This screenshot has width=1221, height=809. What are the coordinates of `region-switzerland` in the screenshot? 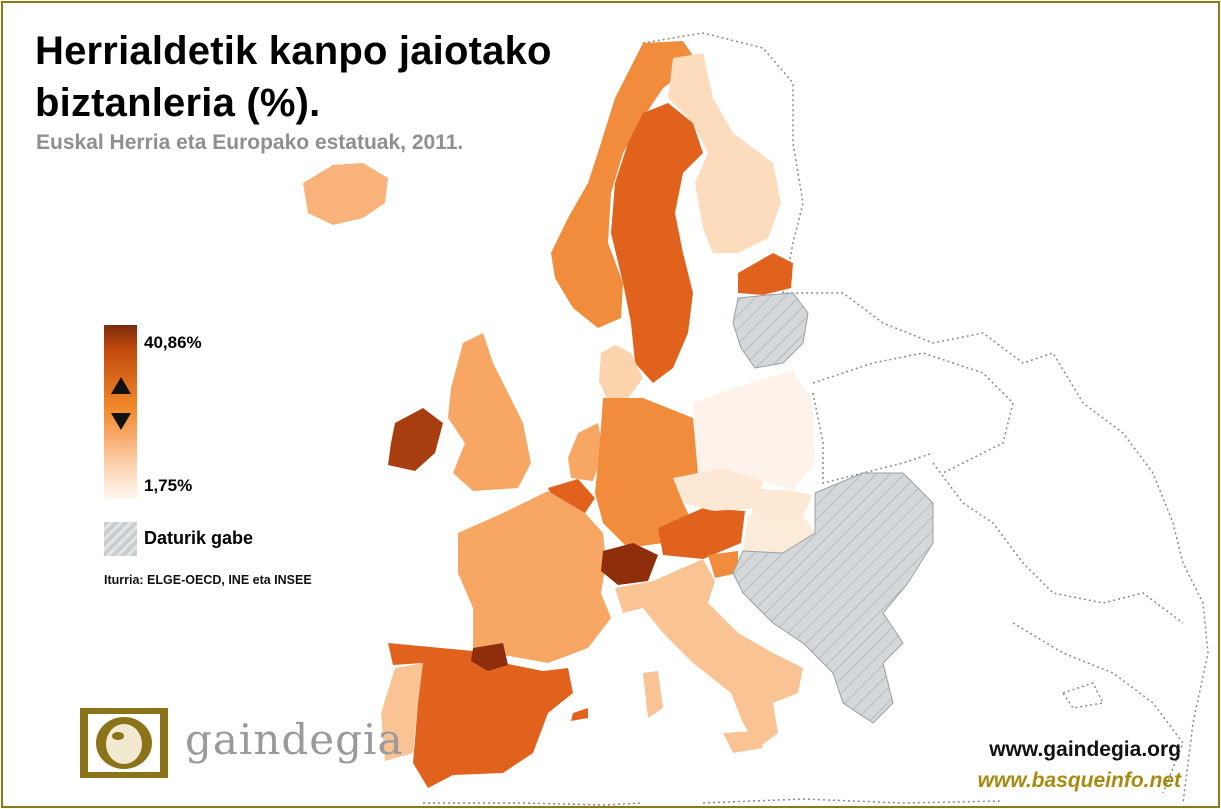 It's located at (629, 564).